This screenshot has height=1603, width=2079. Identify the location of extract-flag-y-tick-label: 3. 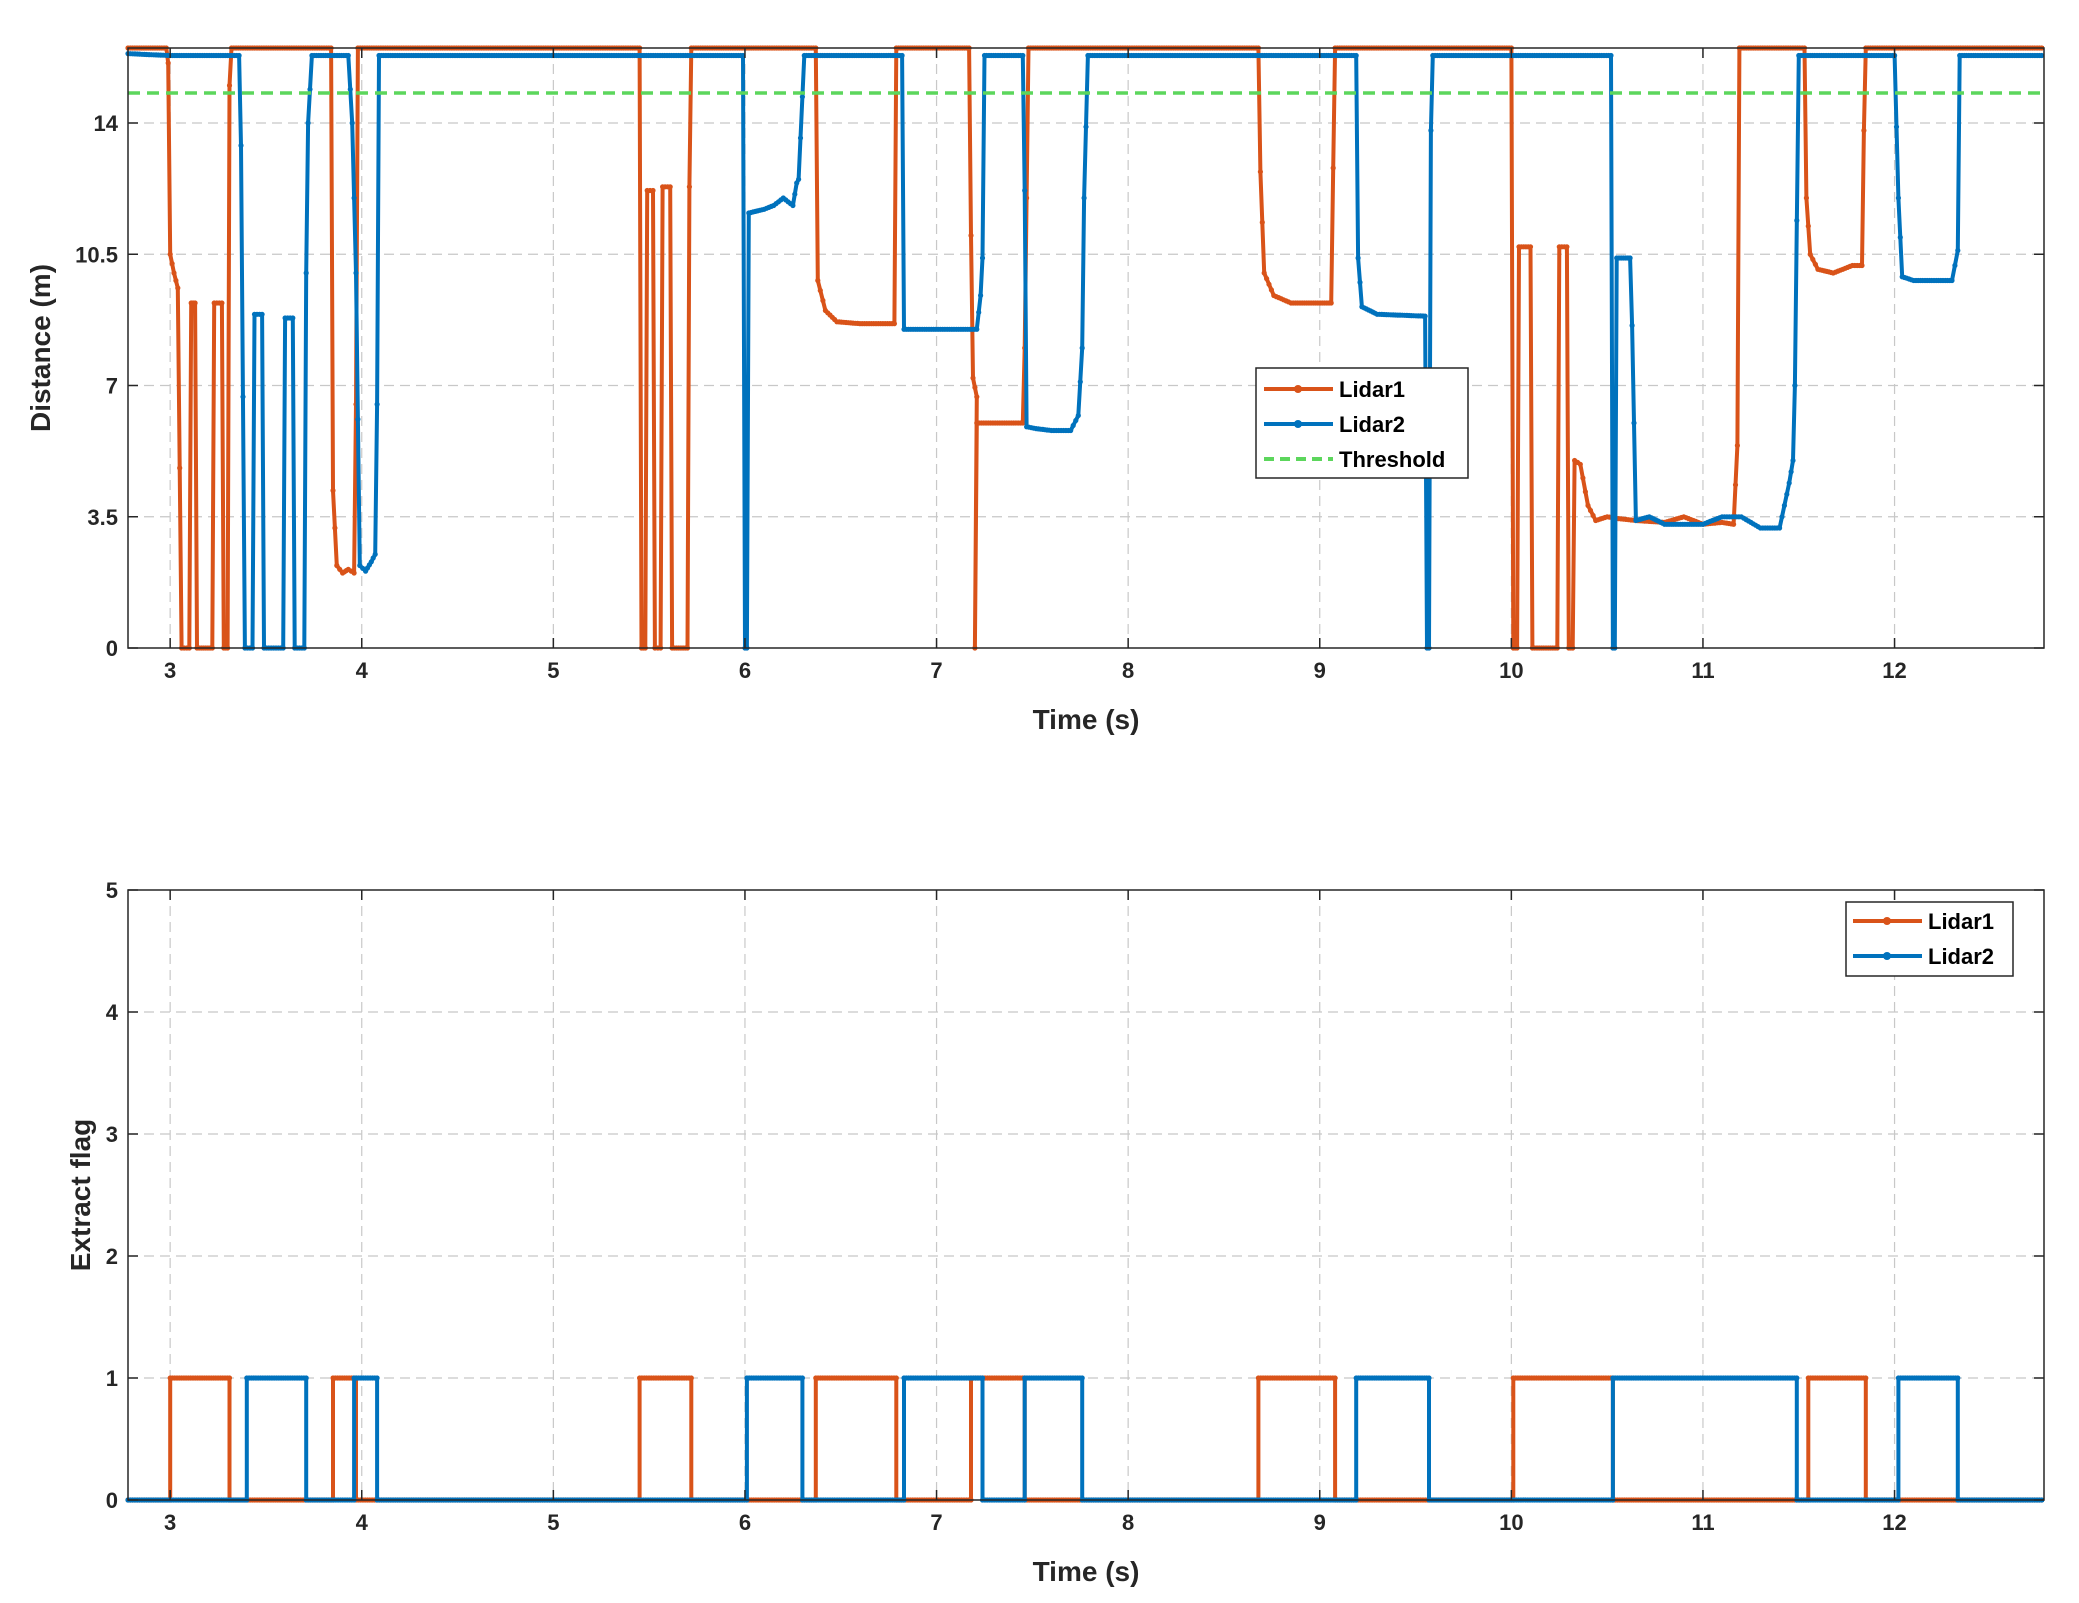
(112, 1134).